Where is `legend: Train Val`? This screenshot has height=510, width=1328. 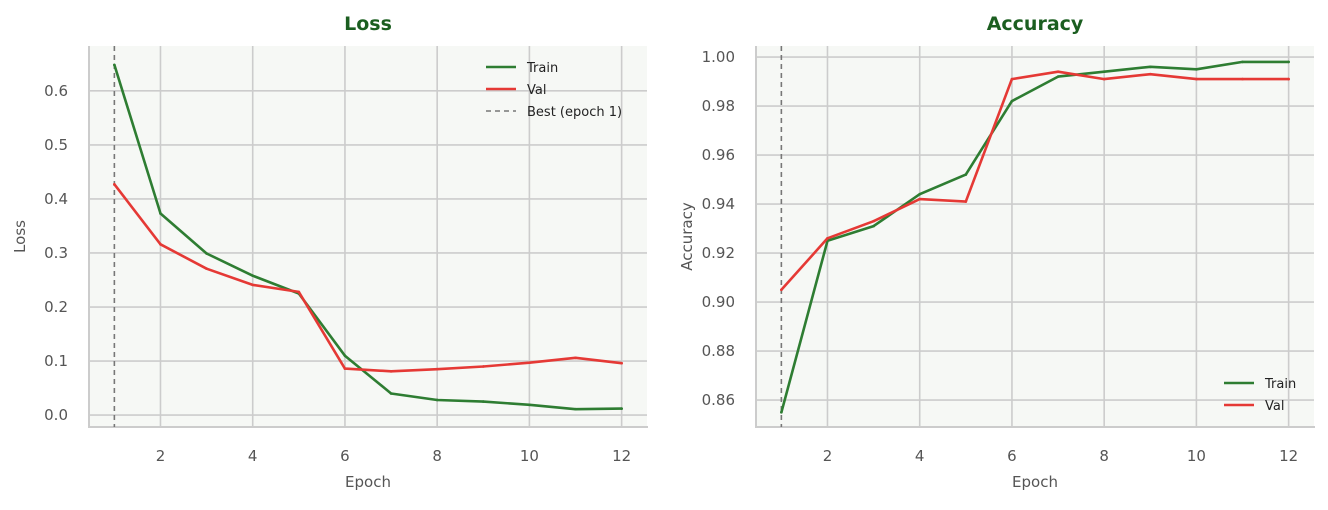 legend: Train Val is located at coordinates (1260, 395).